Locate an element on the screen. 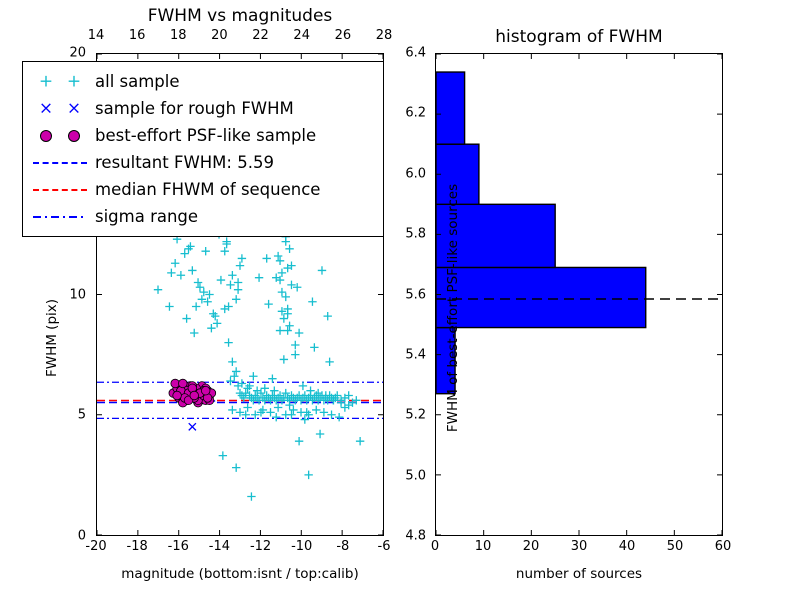 This screenshot has height=600, width=800. axis-tick-label: 5.6 is located at coordinates (415, 294).